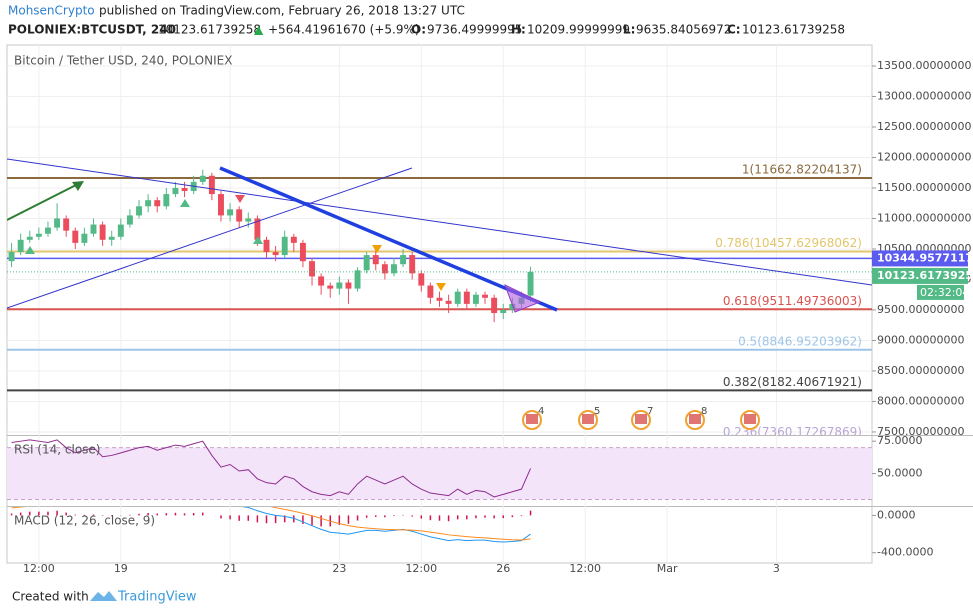  Describe the element at coordinates (734, 30) in the screenshot. I see `c-label: C:` at that location.